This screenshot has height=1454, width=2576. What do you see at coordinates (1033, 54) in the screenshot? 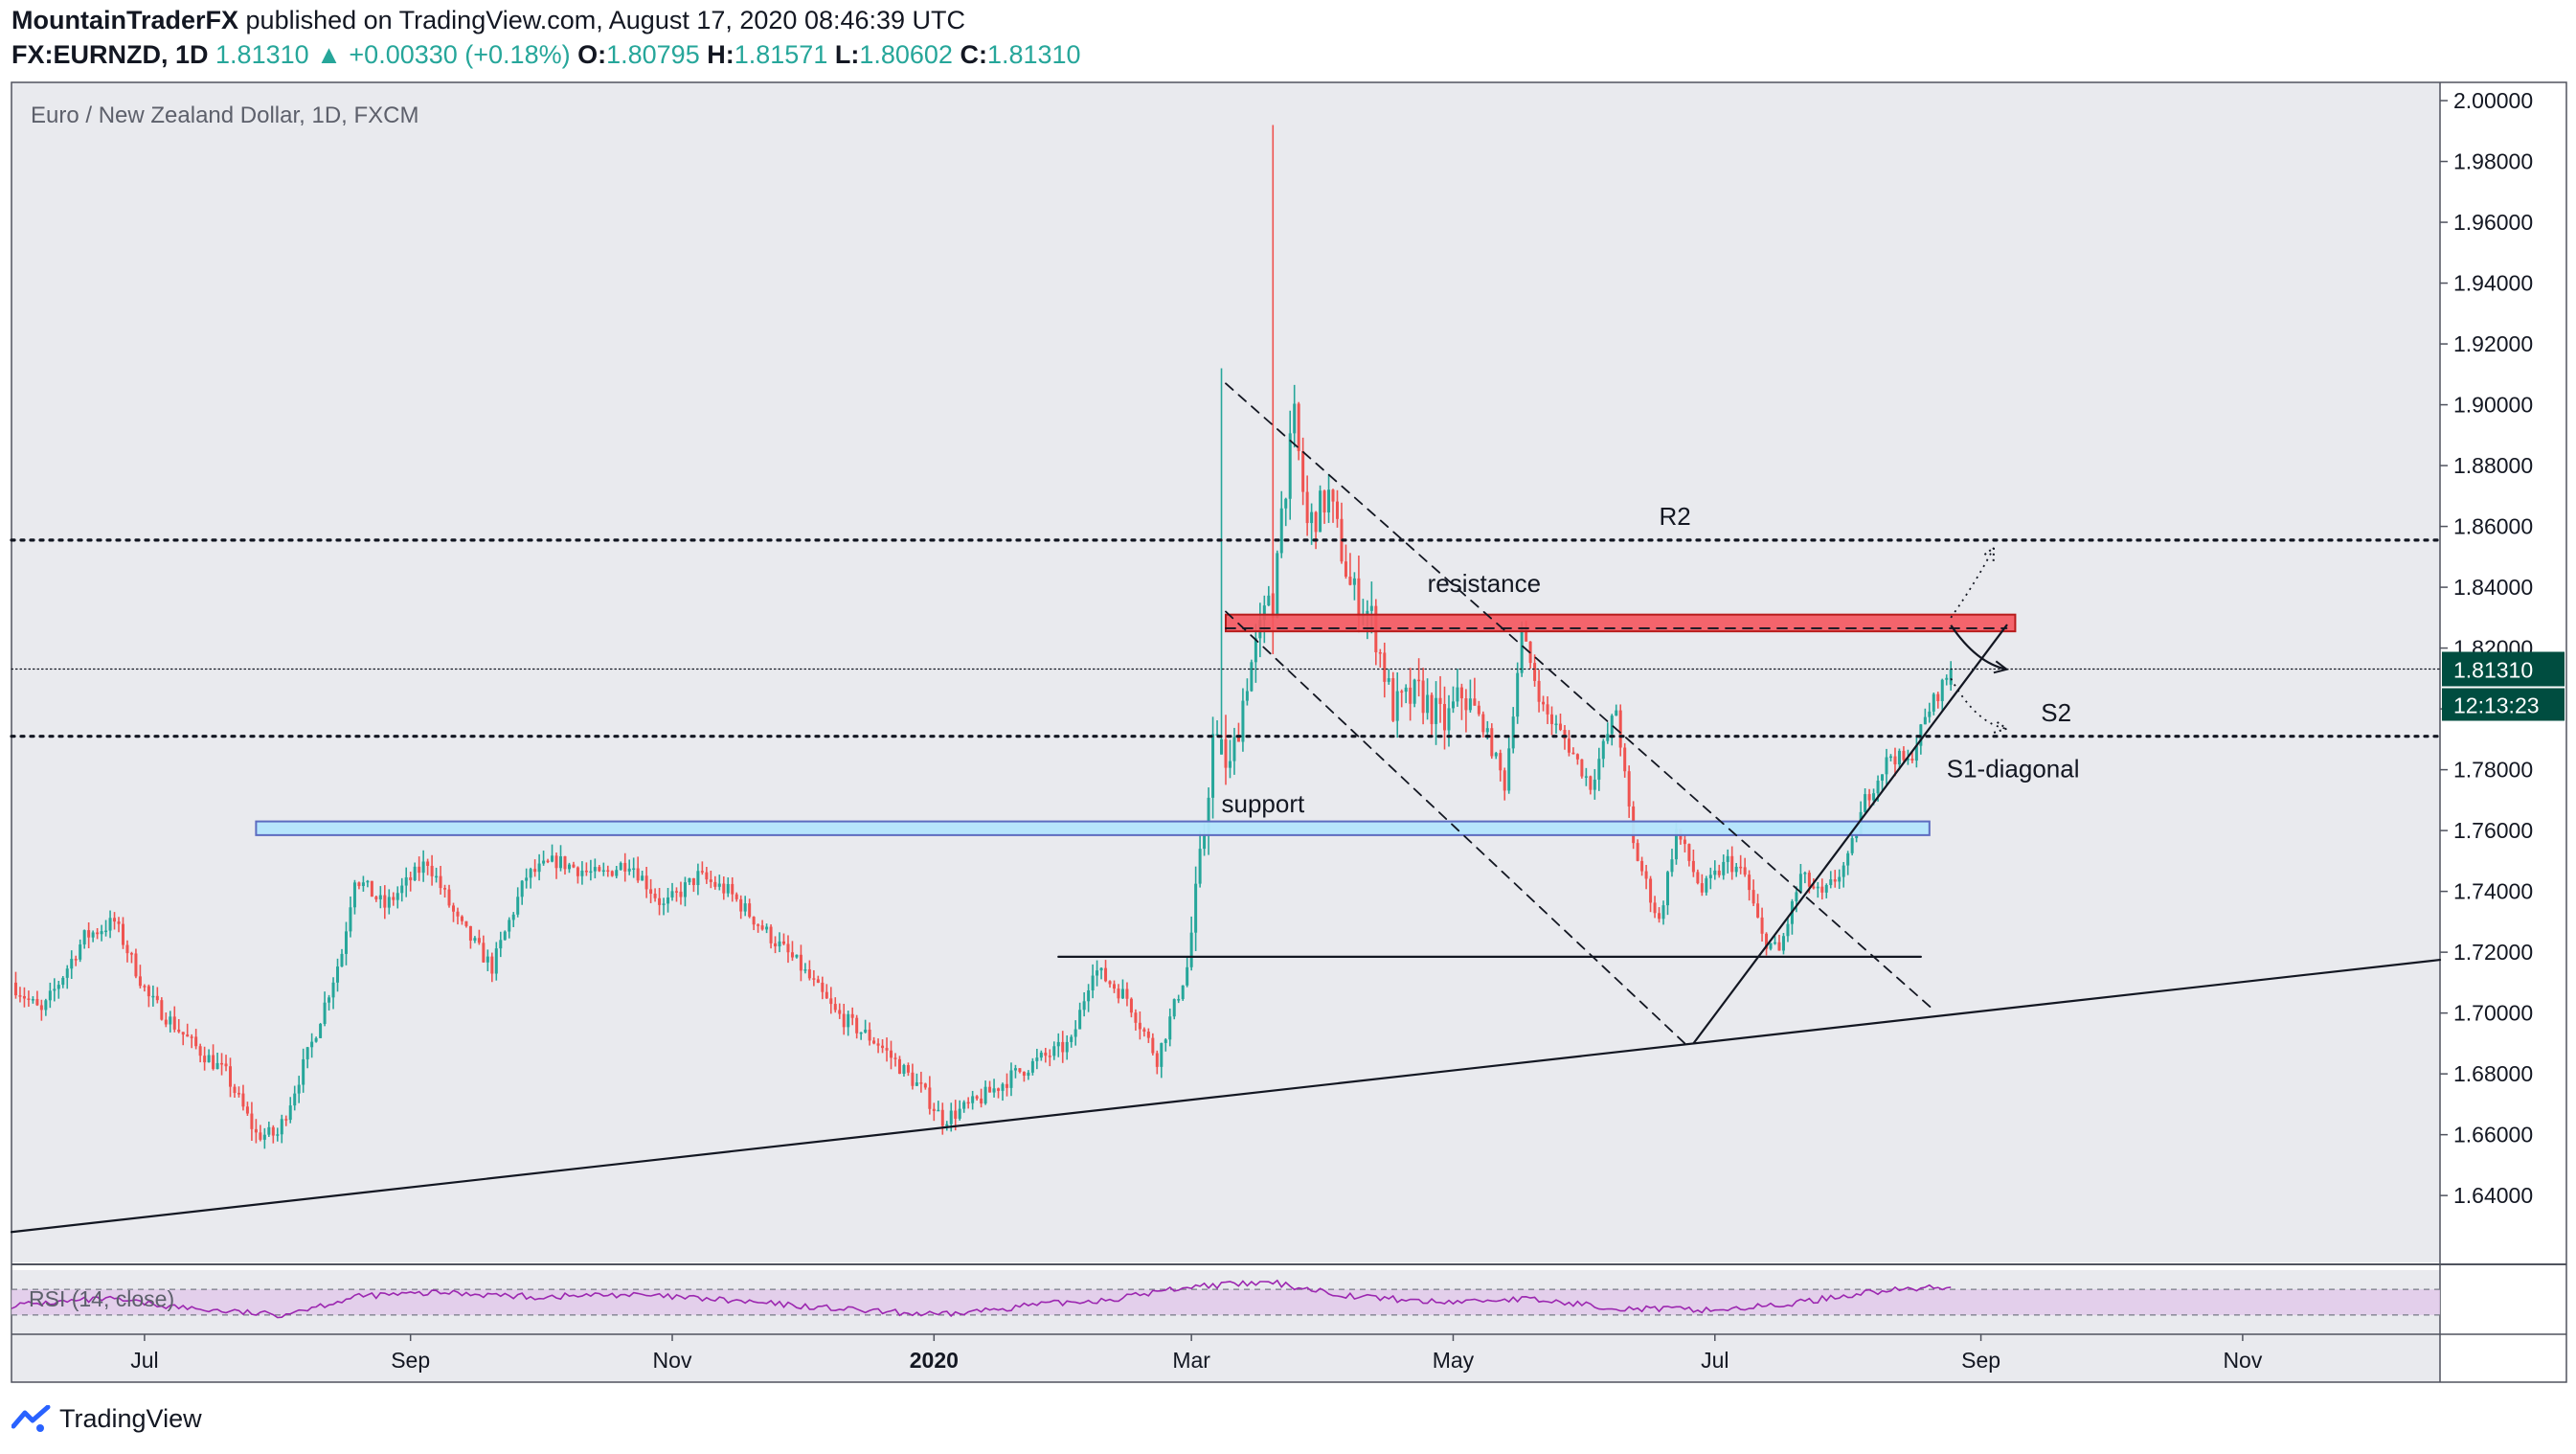
I see `close-value: 1.81310` at bounding box center [1033, 54].